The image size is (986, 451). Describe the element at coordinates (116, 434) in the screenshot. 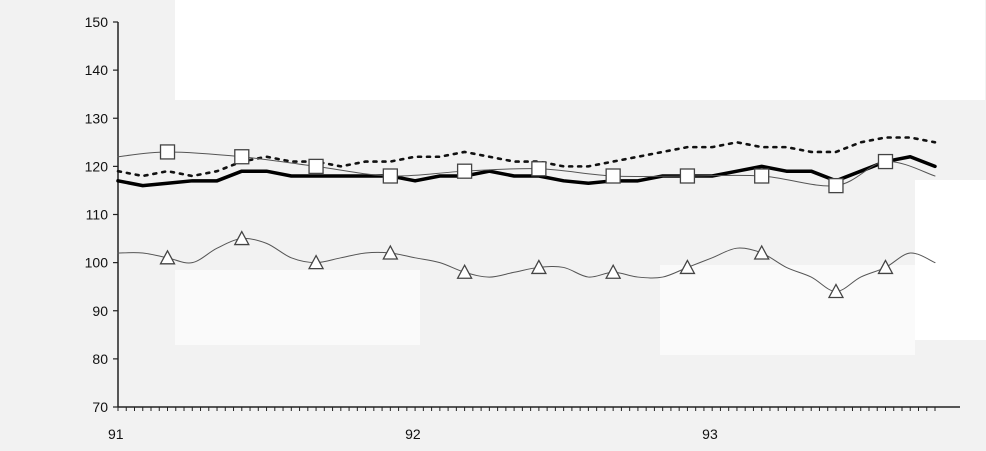

I see `x-tick-label: 91` at that location.